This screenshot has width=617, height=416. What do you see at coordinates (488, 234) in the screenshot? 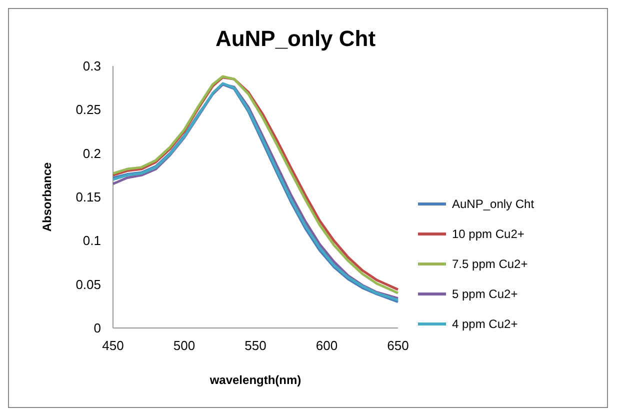
I see `legend-label: 10 ppm Cu2+` at bounding box center [488, 234].